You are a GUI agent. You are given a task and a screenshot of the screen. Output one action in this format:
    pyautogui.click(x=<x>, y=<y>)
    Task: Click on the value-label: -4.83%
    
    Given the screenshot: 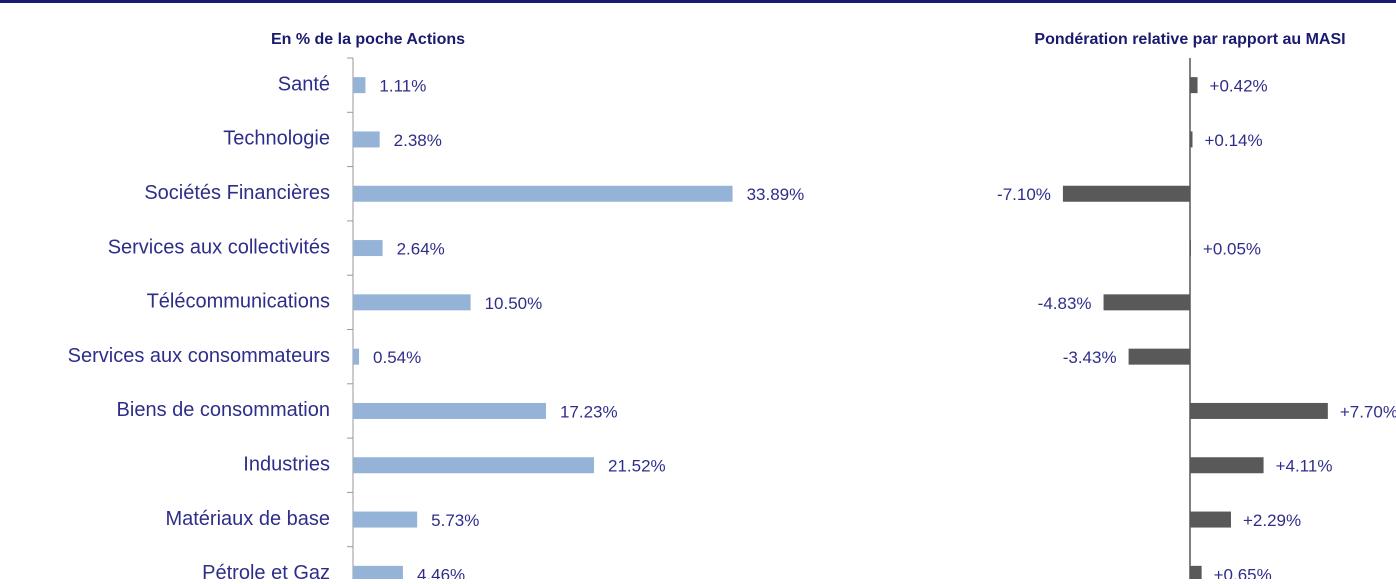 What is the action you would take?
    pyautogui.click(x=1065, y=303)
    